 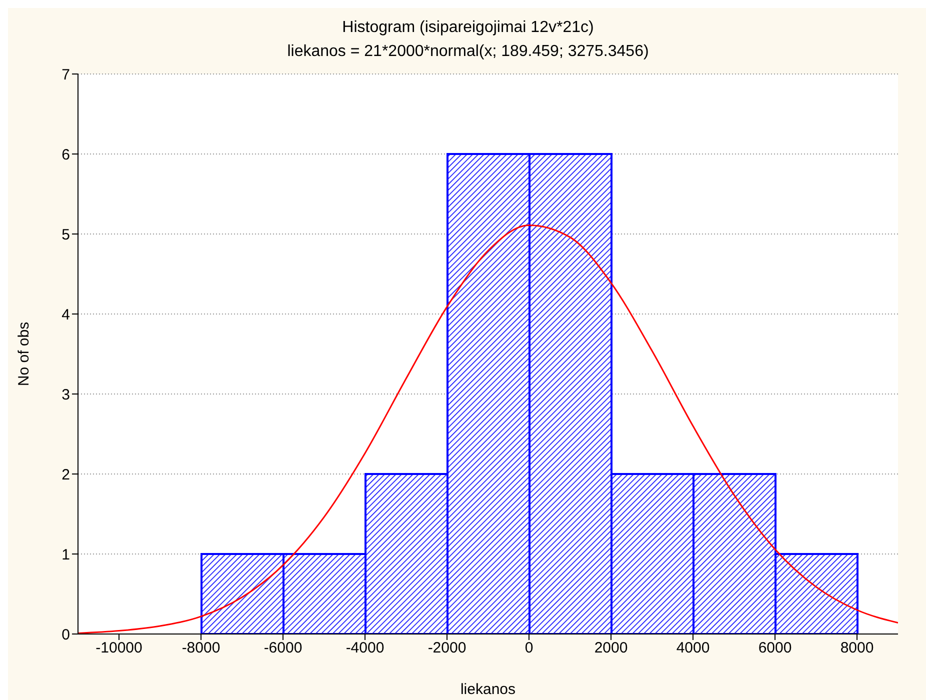 I want to click on y-axis-title: No of obs, so click(x=23, y=354).